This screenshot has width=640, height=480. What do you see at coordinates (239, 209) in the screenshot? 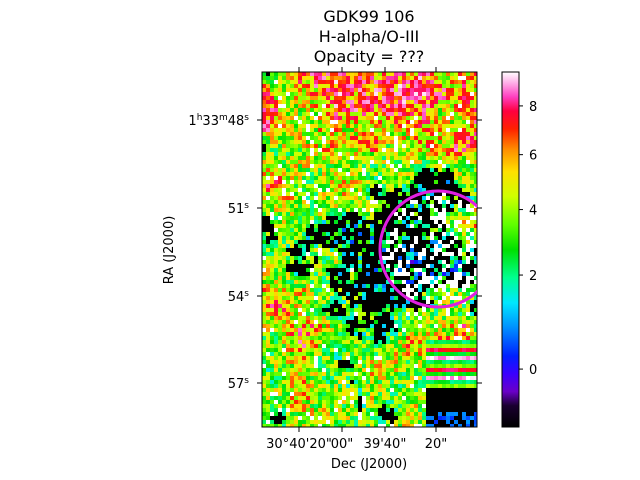
I see `y-tick-label: 51s` at bounding box center [239, 209].